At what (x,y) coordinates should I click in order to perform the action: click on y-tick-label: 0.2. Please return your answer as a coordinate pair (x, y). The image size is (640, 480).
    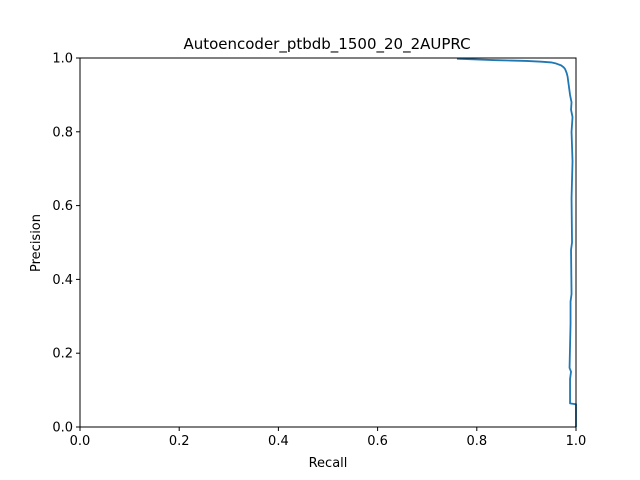
    Looking at the image, I should click on (62, 354).